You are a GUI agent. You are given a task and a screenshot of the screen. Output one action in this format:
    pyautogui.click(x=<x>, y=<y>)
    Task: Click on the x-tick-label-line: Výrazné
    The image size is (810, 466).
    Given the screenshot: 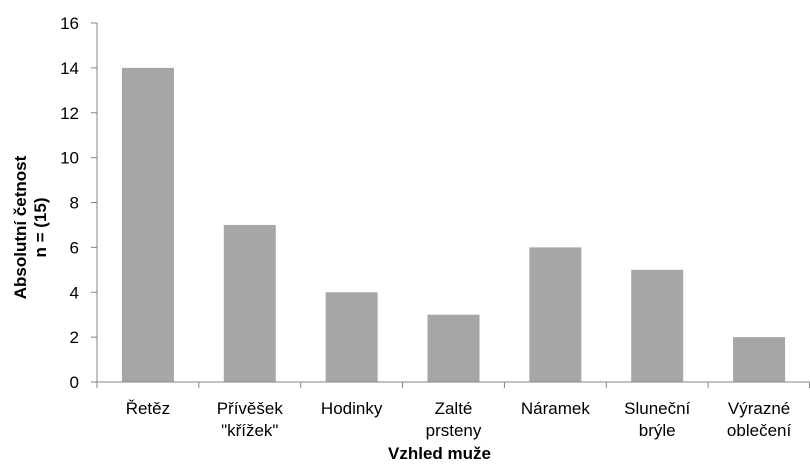 What is the action you would take?
    pyautogui.click(x=759, y=408)
    